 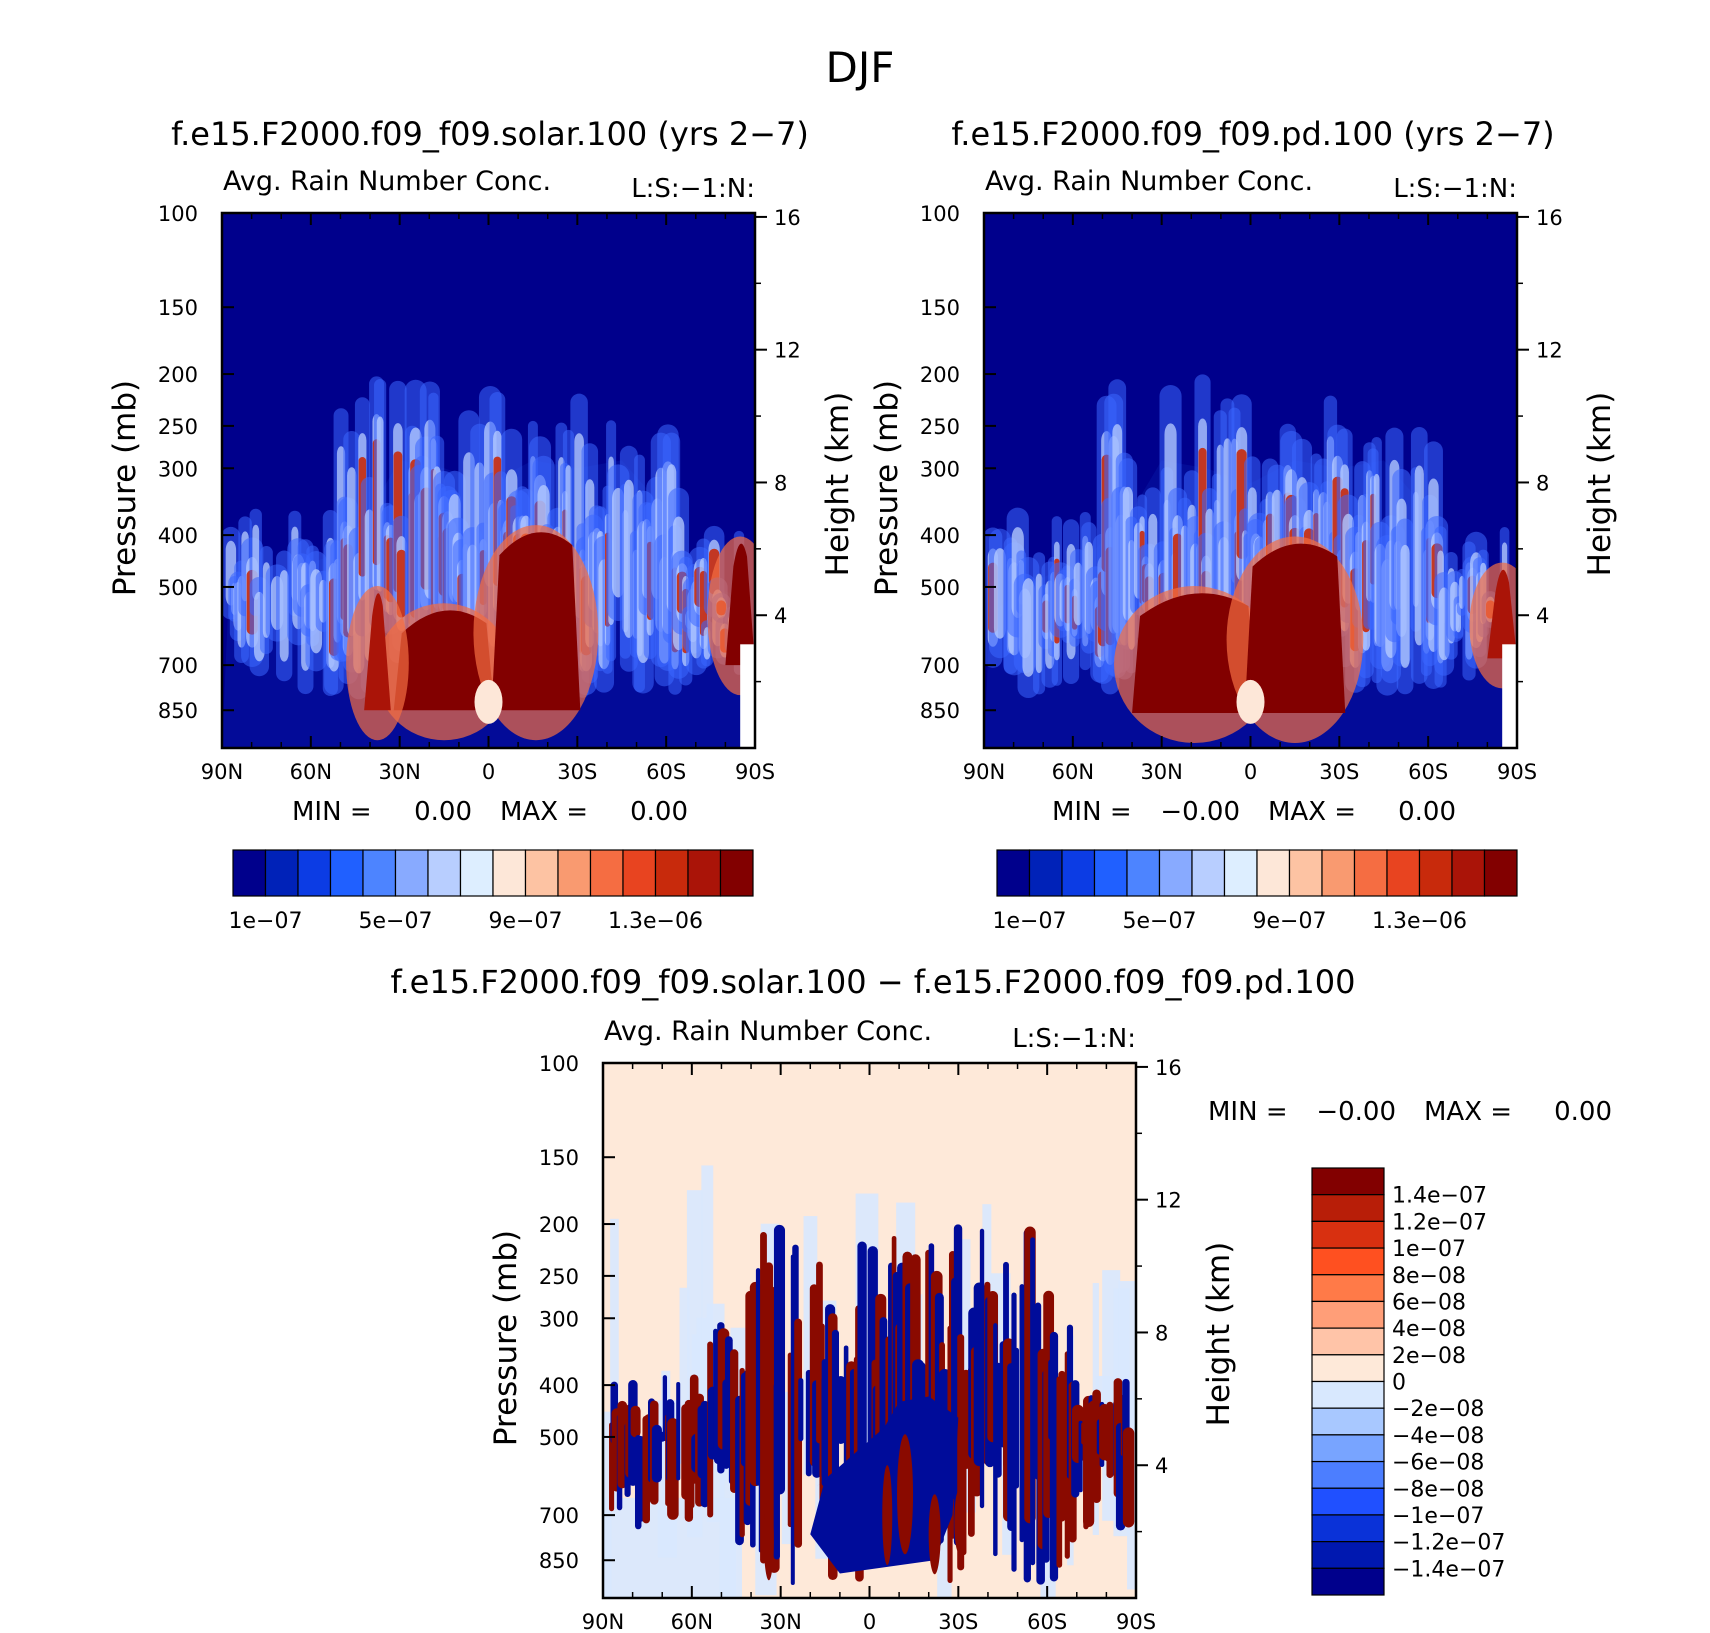 What do you see at coordinates (1160, 921) in the screenshot?
I see `colorbar-label: 5e−07` at bounding box center [1160, 921].